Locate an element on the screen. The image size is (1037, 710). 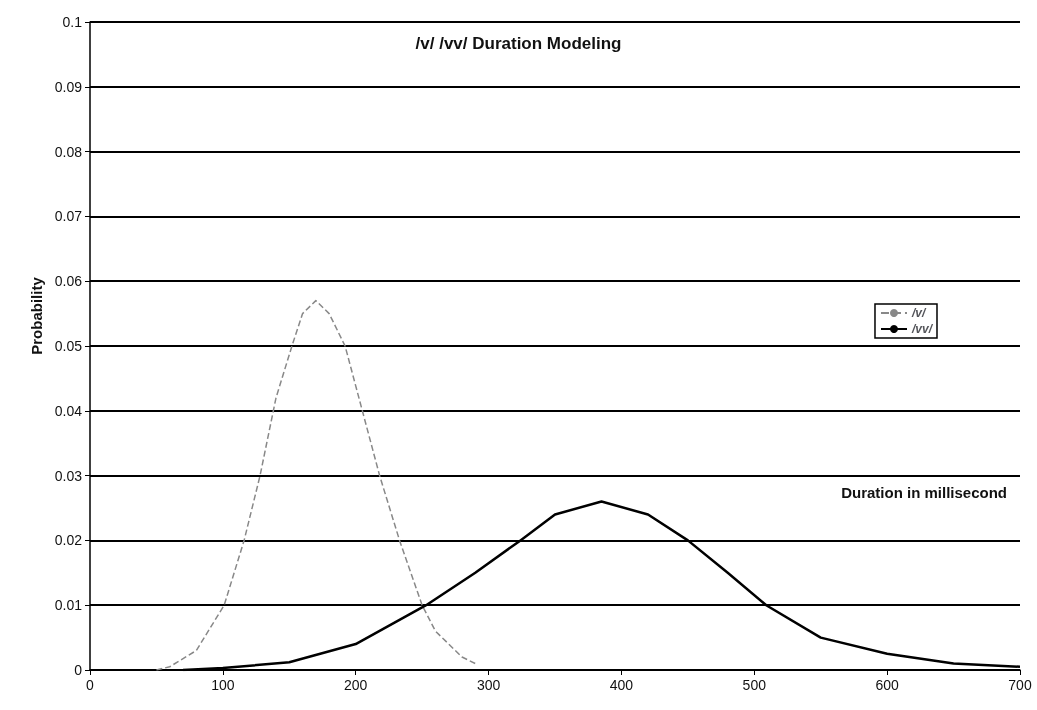
x-tick-label: 500 is located at coordinates (754, 685).